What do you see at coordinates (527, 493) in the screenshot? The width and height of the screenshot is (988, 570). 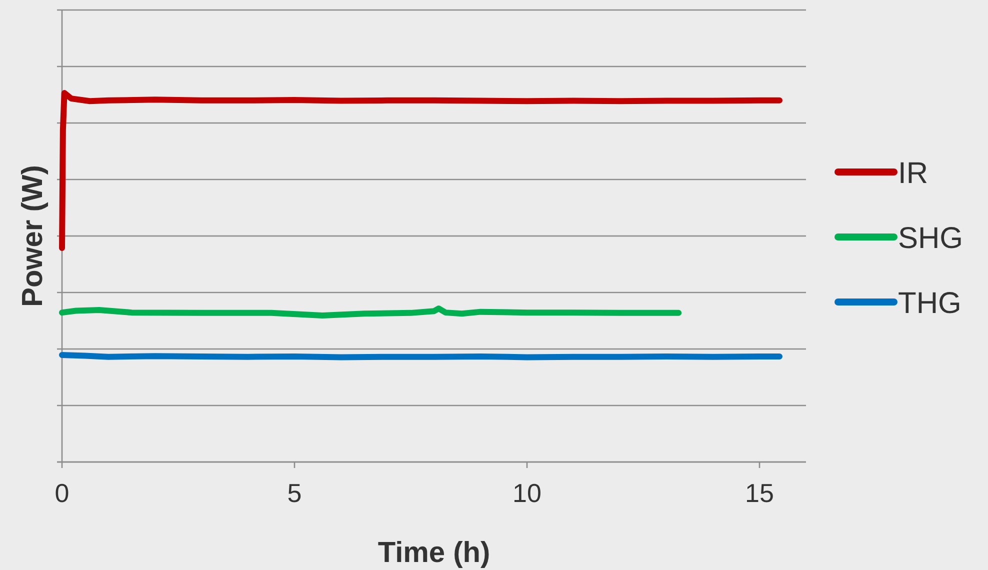 I see `x-tick-label: 10` at bounding box center [527, 493].